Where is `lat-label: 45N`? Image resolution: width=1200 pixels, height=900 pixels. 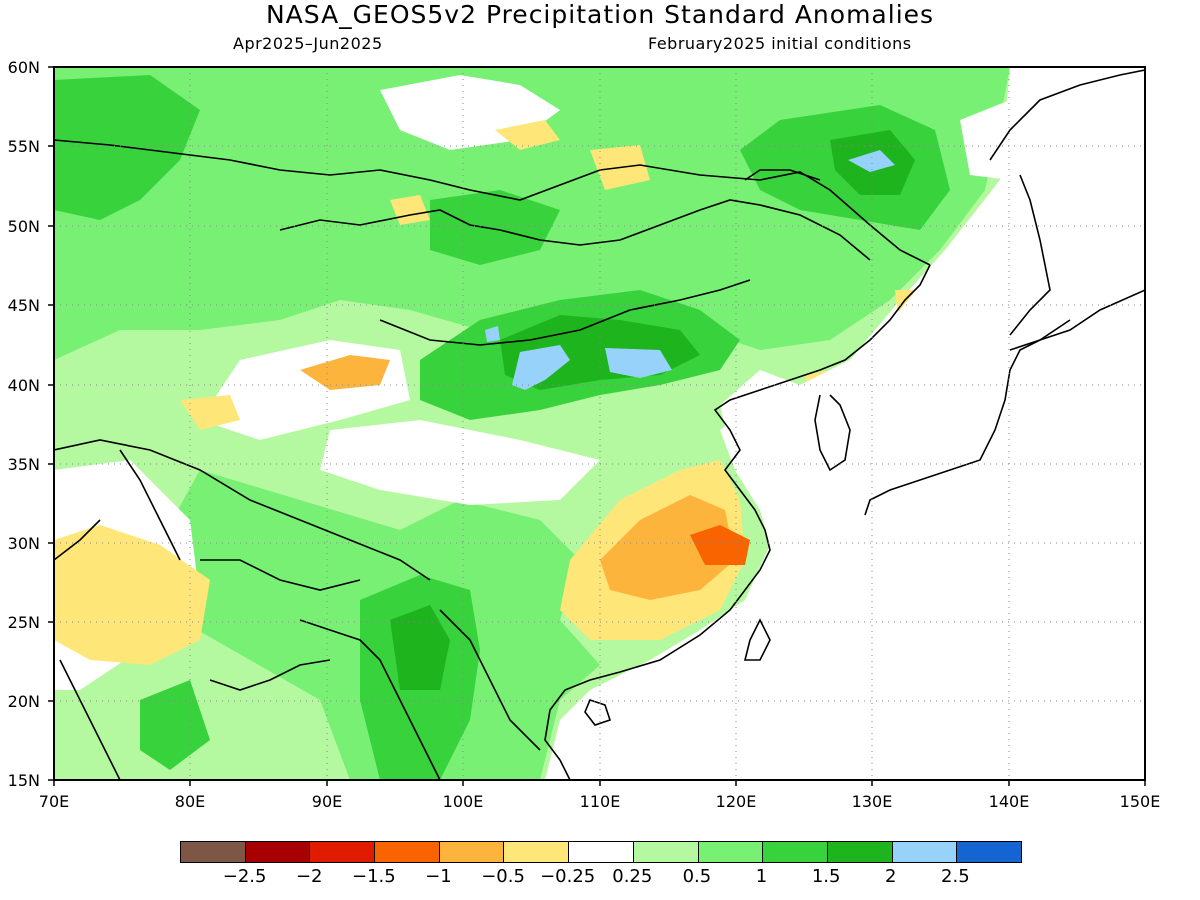 lat-label: 45N is located at coordinates (23, 305).